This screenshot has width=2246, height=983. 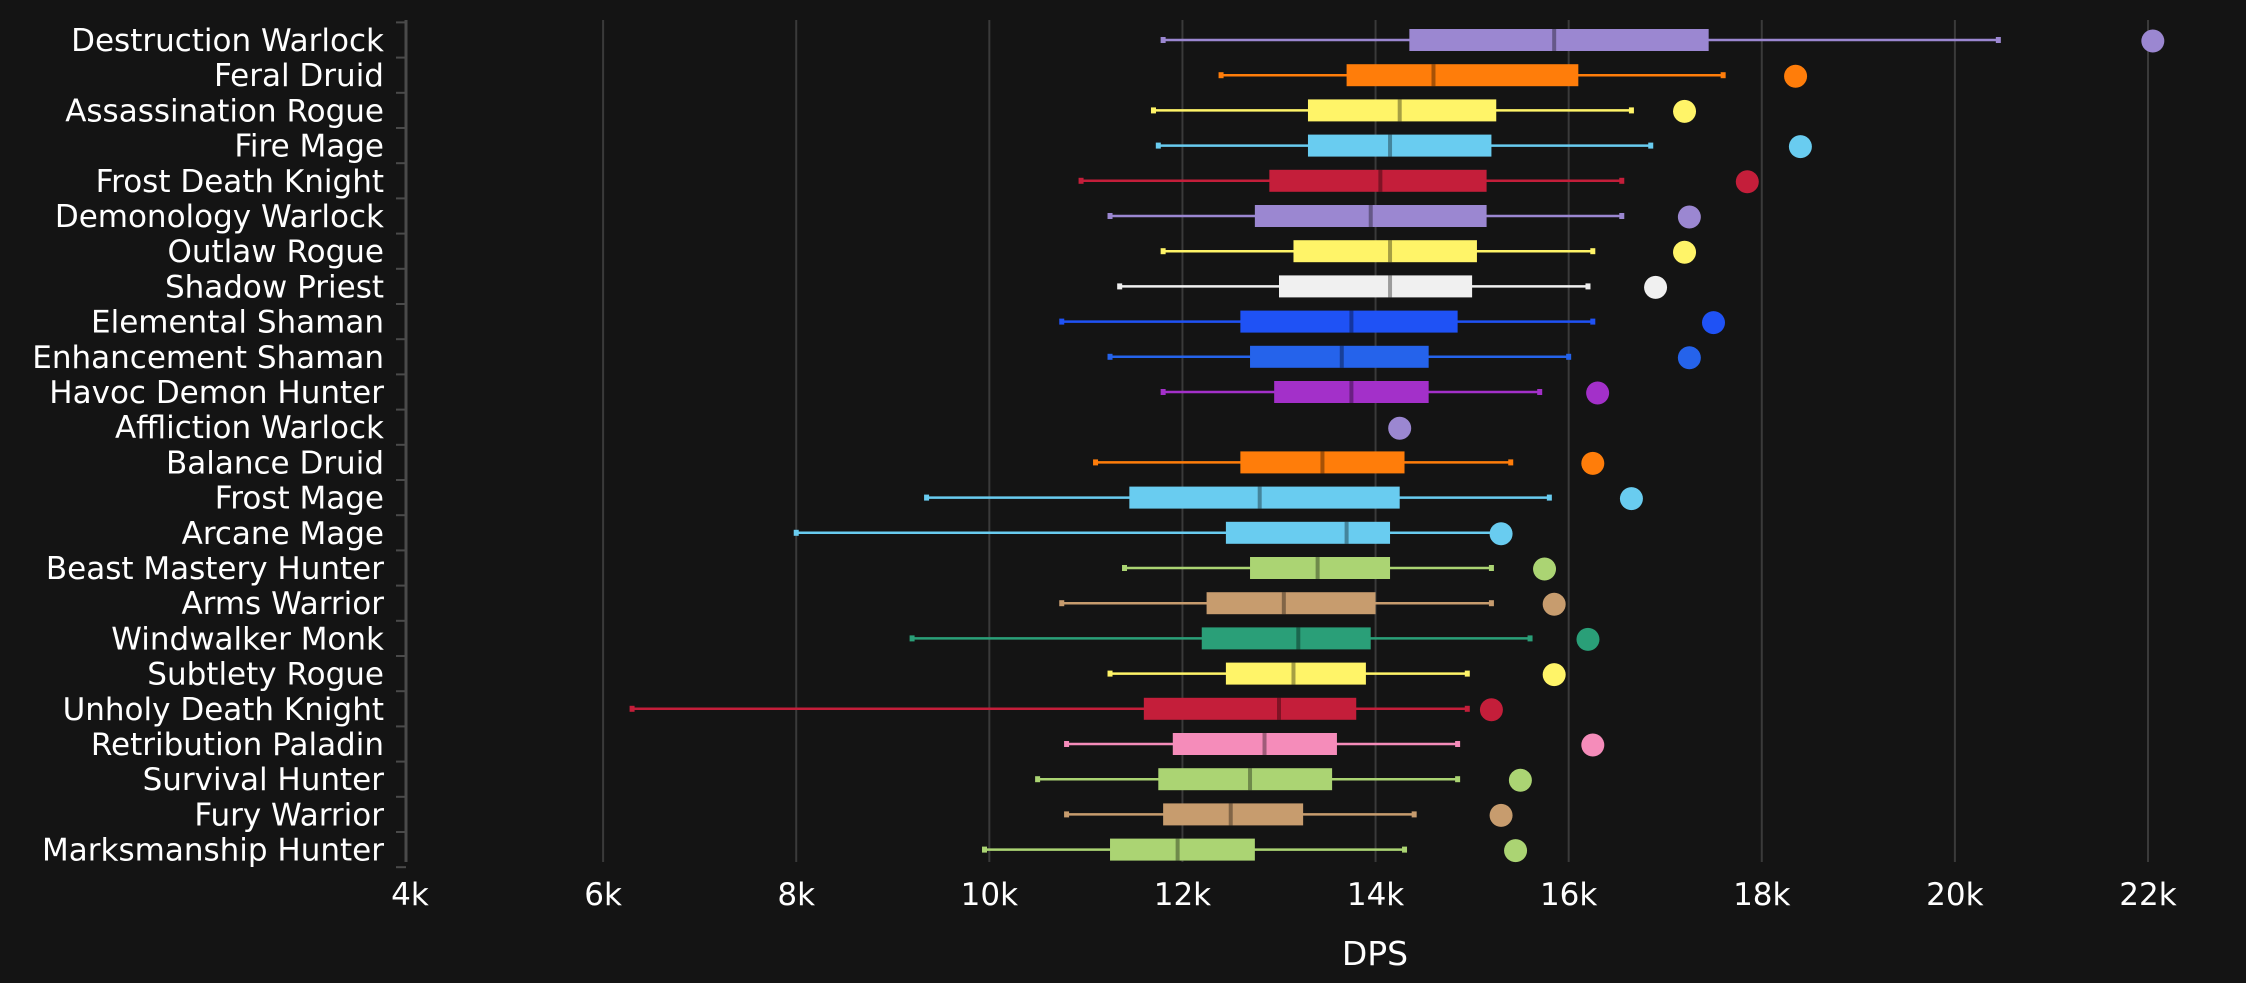 I want to click on row-frost-mage: Frost Mage, so click(x=929, y=499).